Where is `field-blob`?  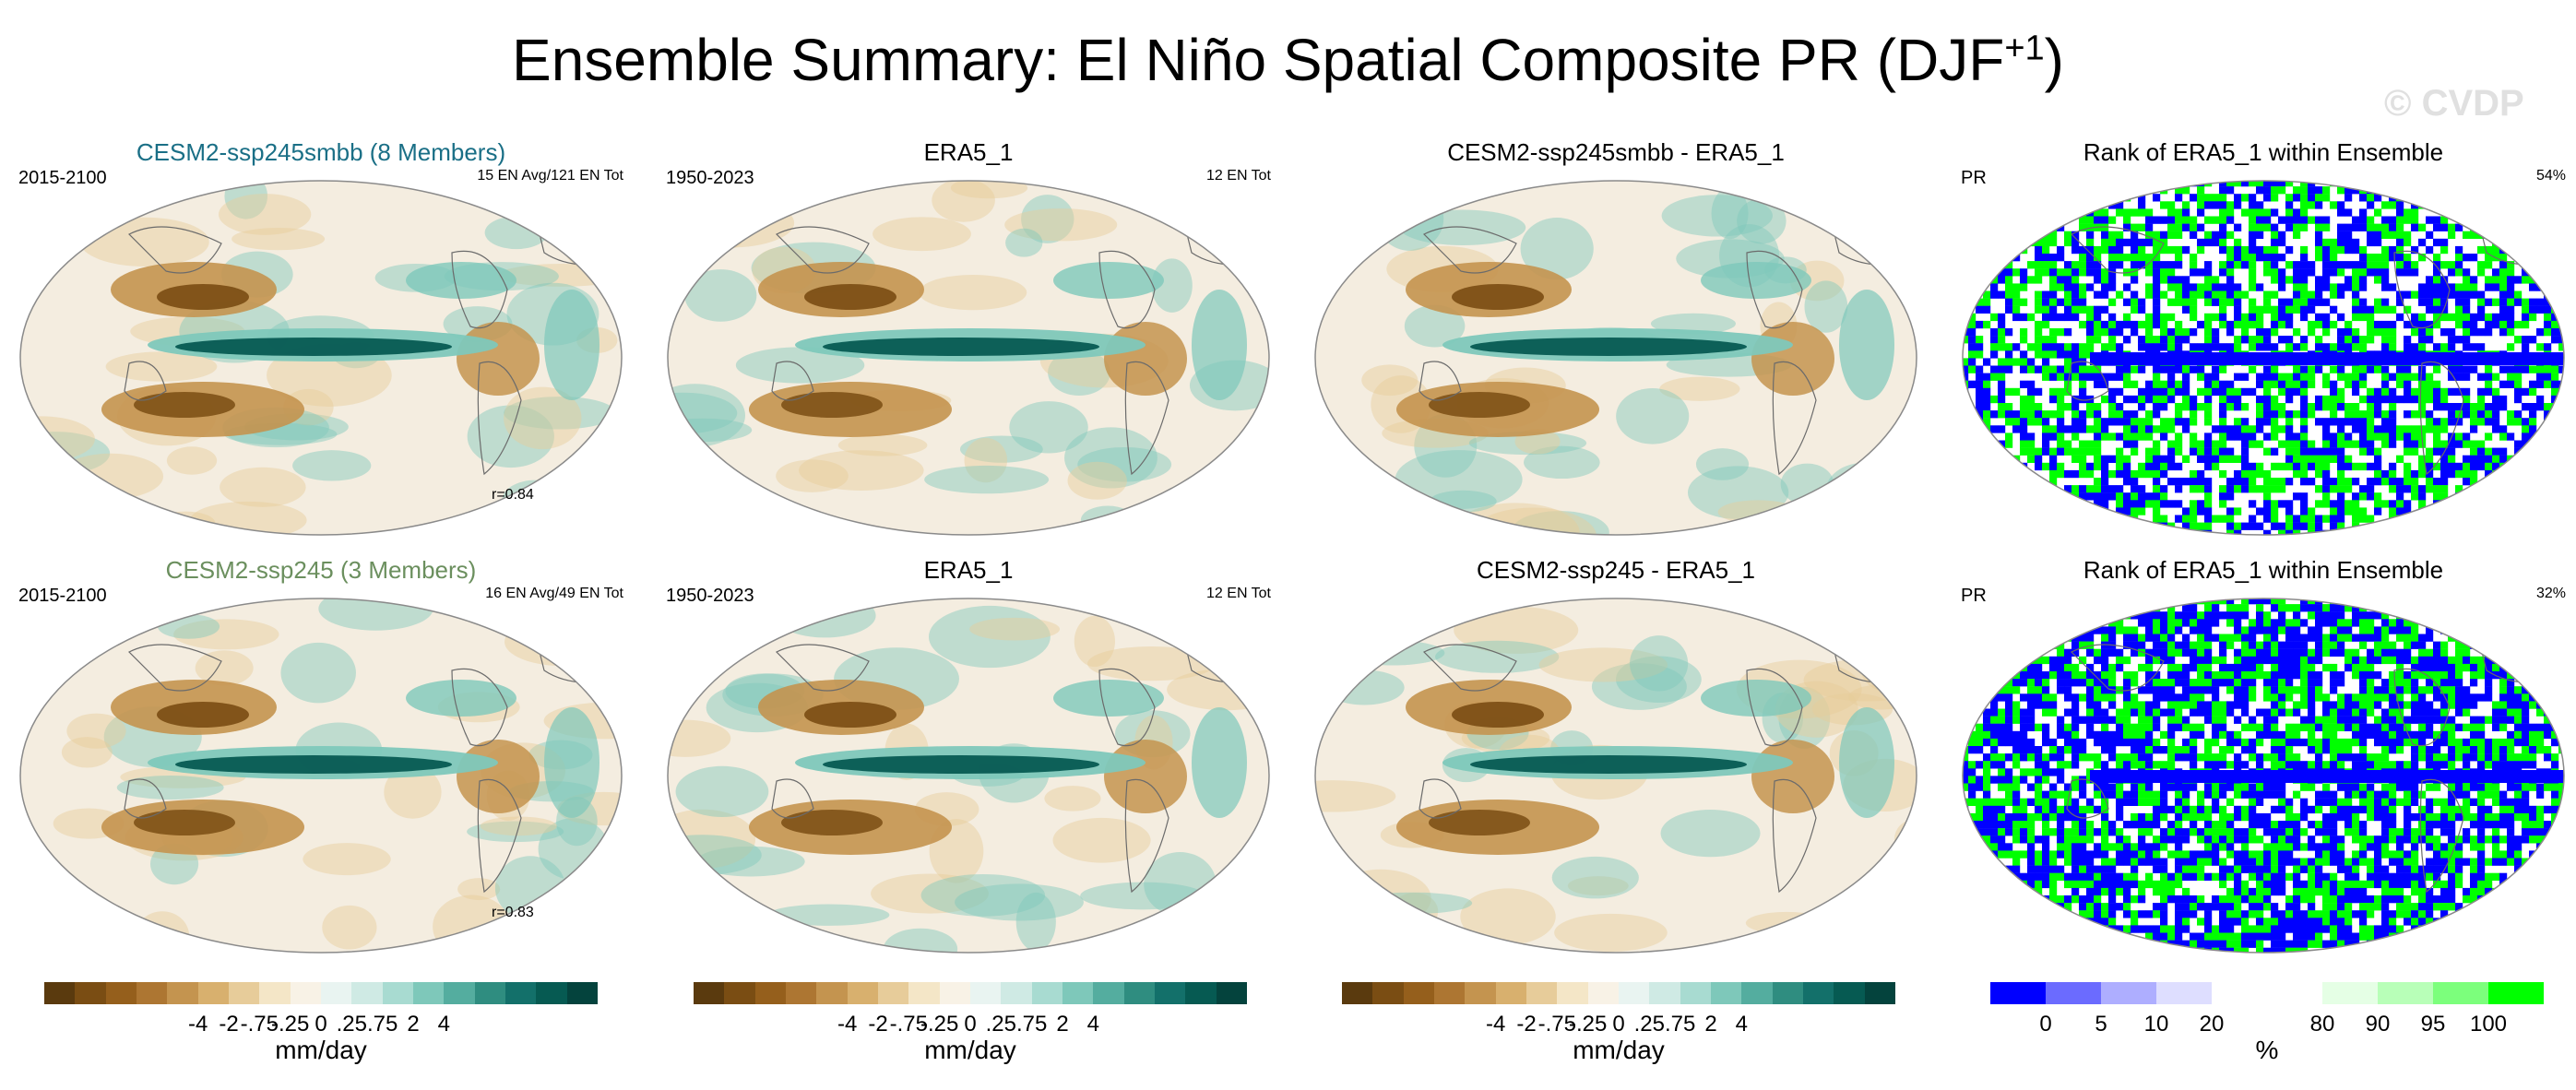
field-blob is located at coordinates (1015, 629).